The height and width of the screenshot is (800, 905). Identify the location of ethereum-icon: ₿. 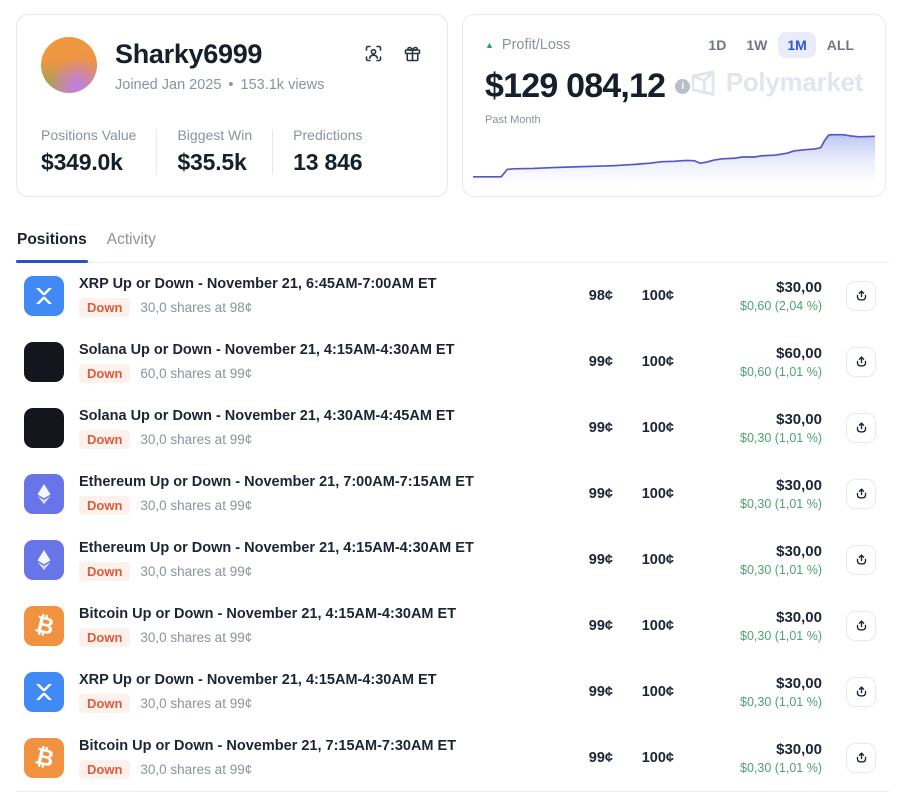
(44, 494).